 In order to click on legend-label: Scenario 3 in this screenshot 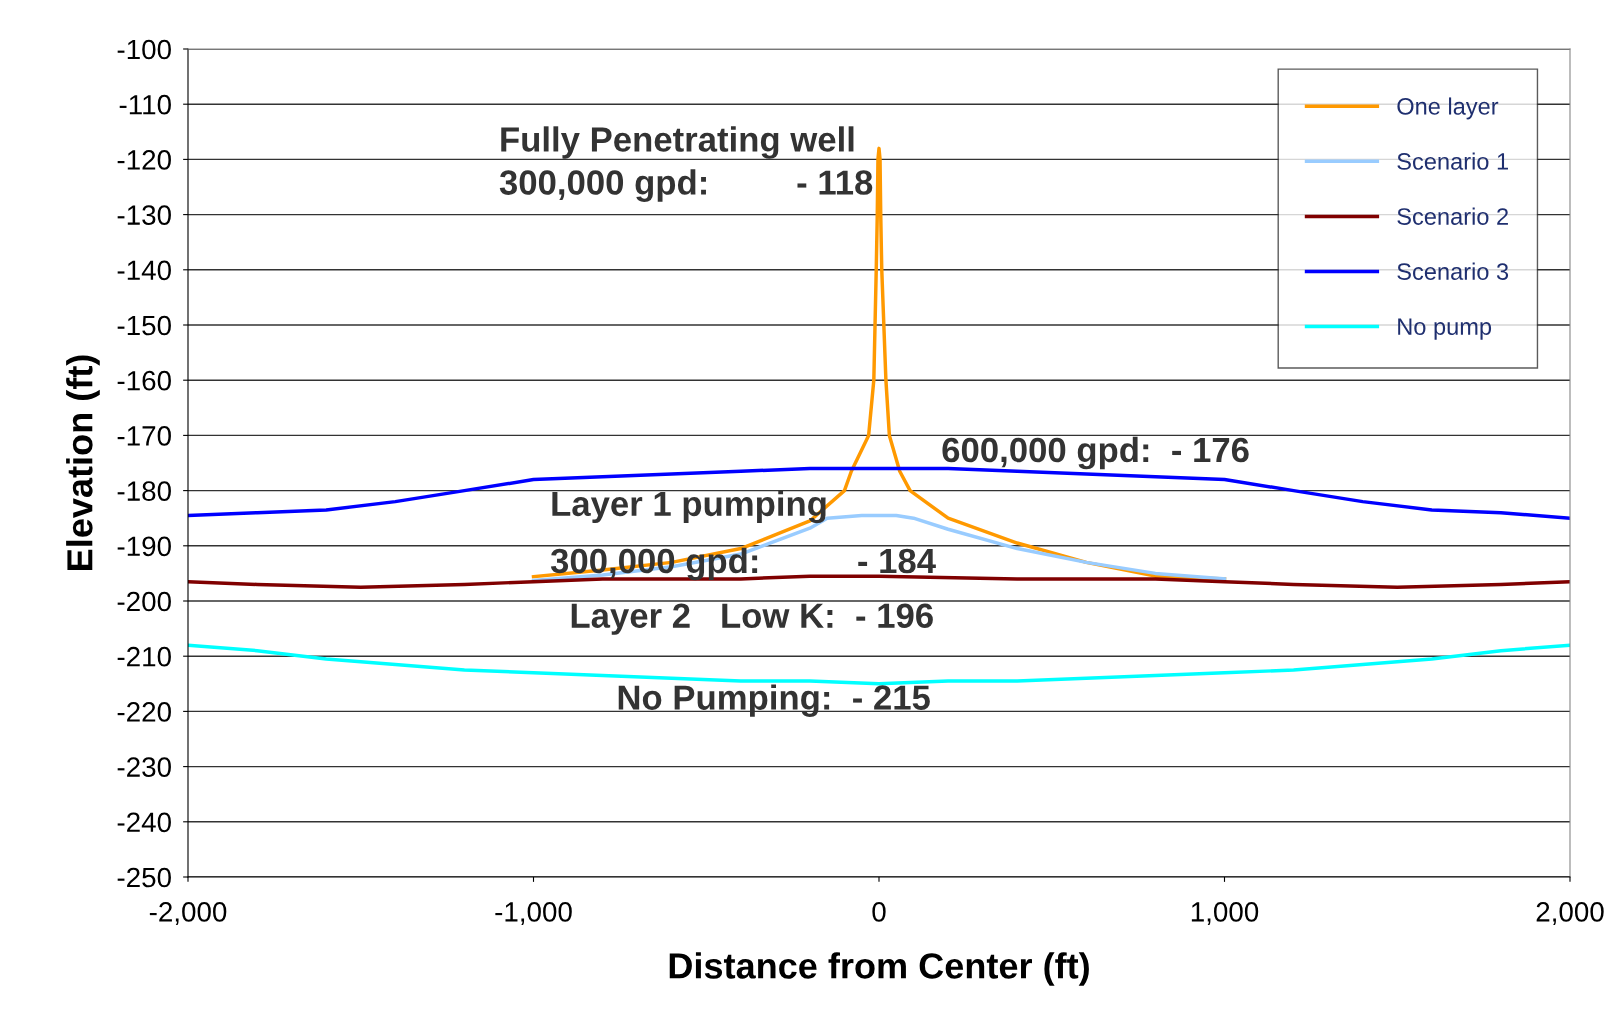, I will do `click(1453, 271)`.